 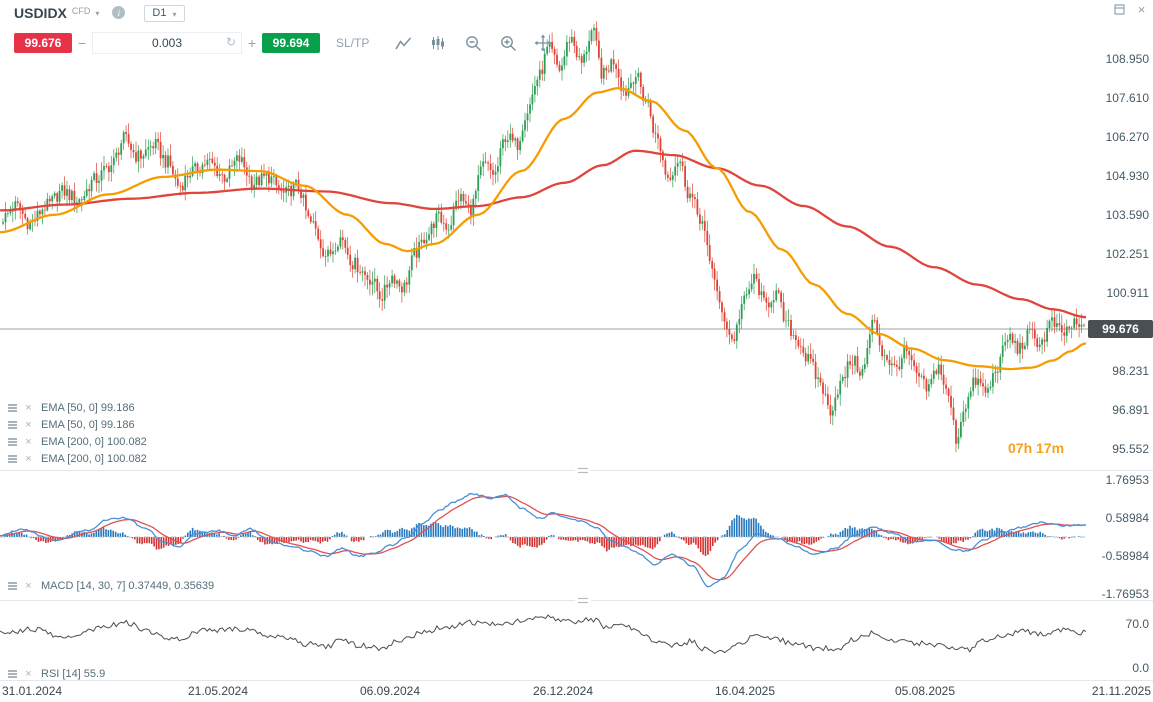 What do you see at coordinates (1141, 9) in the screenshot?
I see `close-icon: ×` at bounding box center [1141, 9].